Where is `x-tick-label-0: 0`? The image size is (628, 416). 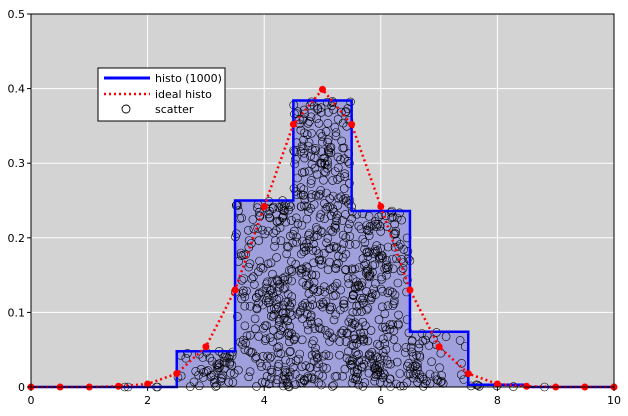 x-tick-label-0: 0 is located at coordinates (31, 400).